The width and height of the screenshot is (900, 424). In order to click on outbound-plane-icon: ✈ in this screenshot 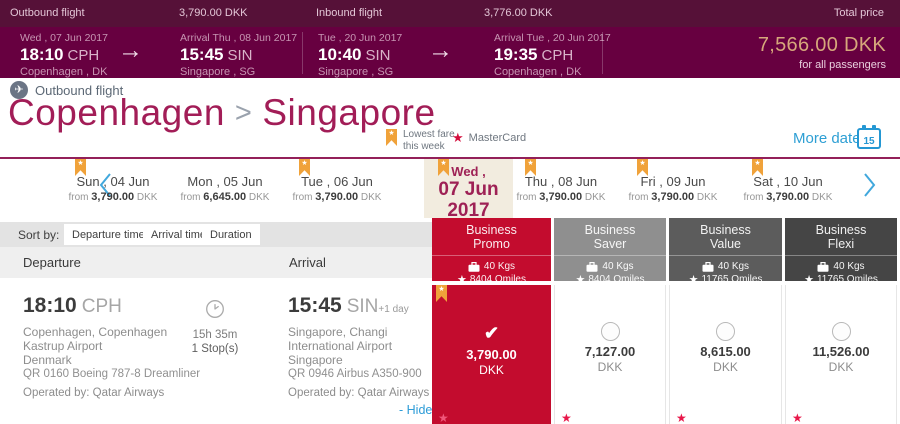, I will do `click(19, 90)`.